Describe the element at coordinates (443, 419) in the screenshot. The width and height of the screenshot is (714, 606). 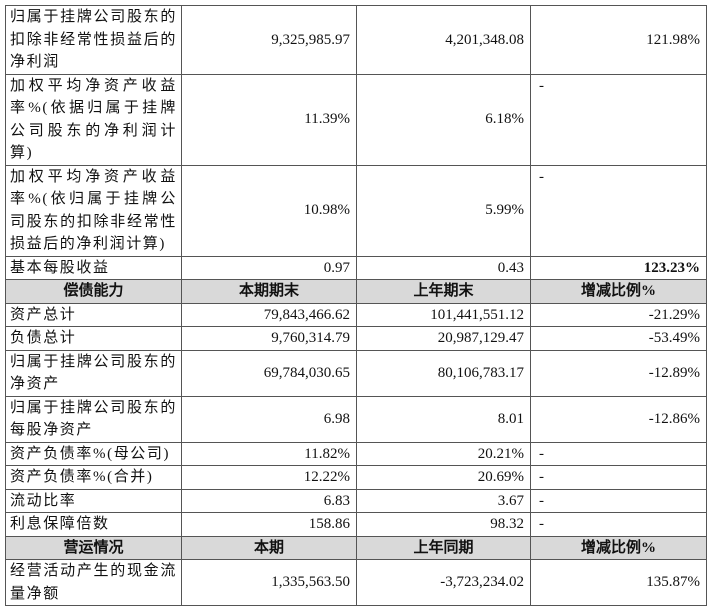
I see `table-cell: 8.01` at that location.